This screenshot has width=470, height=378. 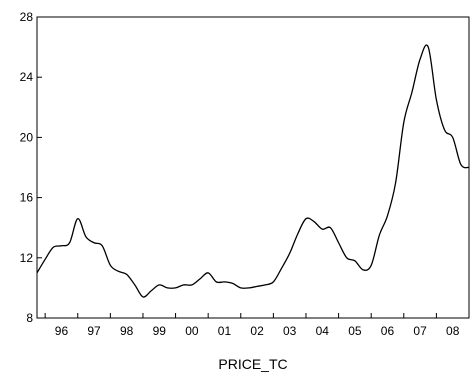 What do you see at coordinates (27, 77) in the screenshot?
I see `y-tick-label: 24` at bounding box center [27, 77].